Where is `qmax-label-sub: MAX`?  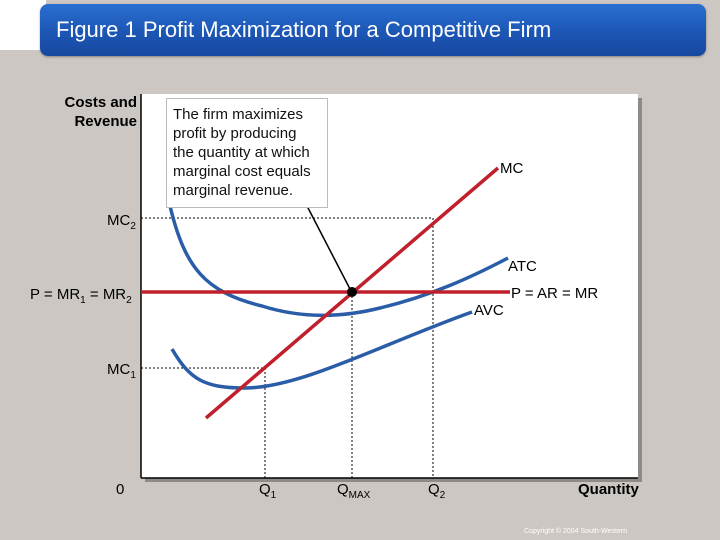
qmax-label-sub: MAX is located at coordinates (359, 495).